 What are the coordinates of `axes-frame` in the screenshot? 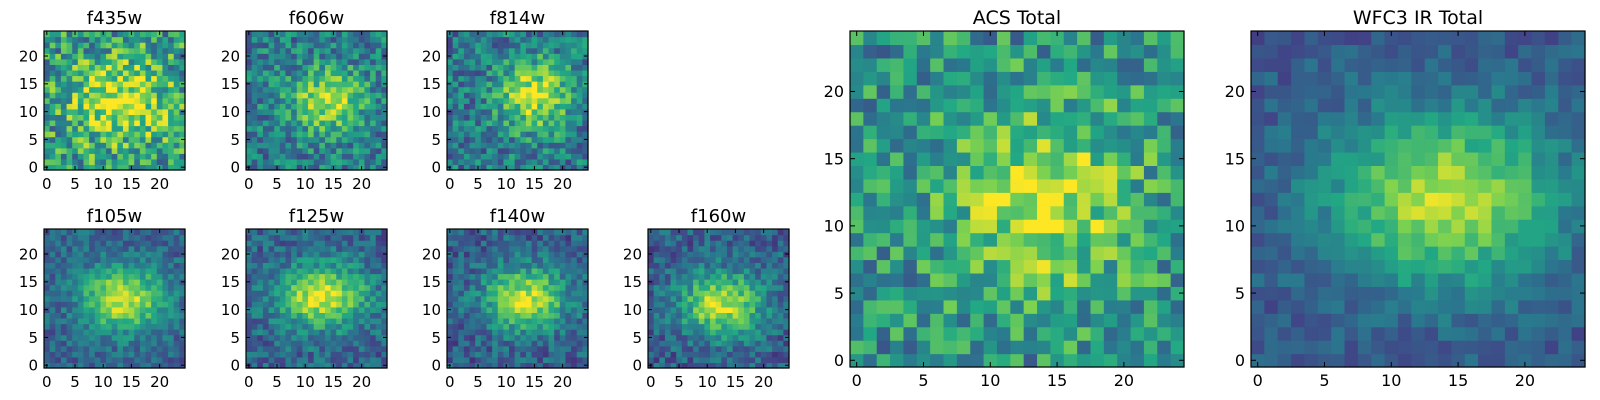 It's located at (517, 100).